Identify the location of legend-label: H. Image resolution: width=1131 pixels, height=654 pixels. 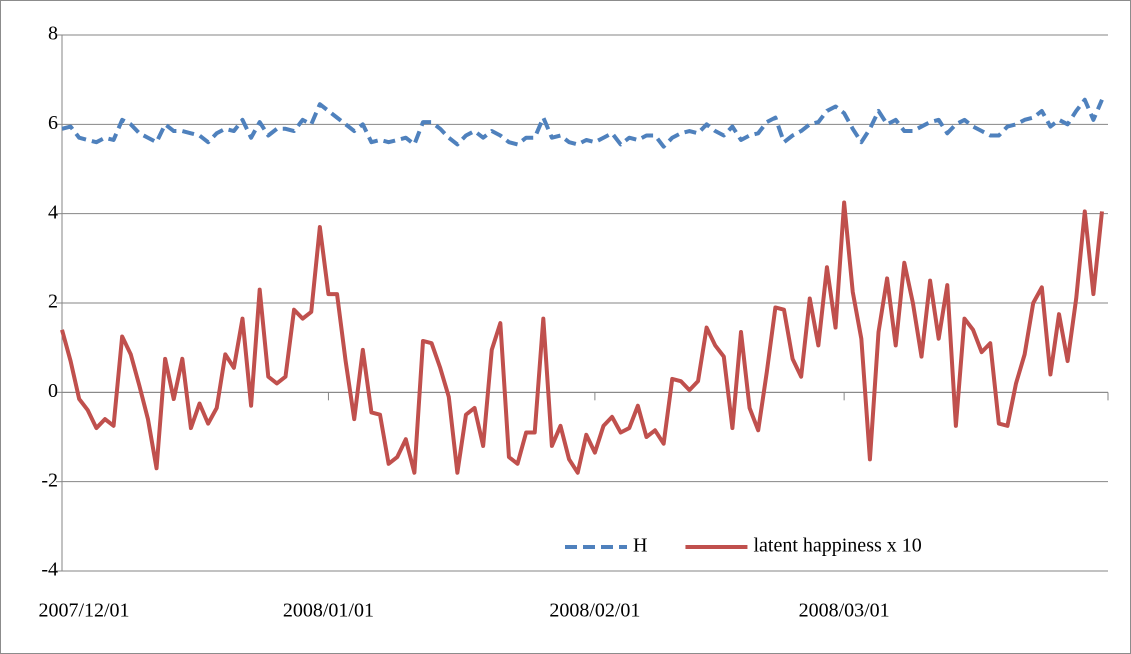
(640, 546).